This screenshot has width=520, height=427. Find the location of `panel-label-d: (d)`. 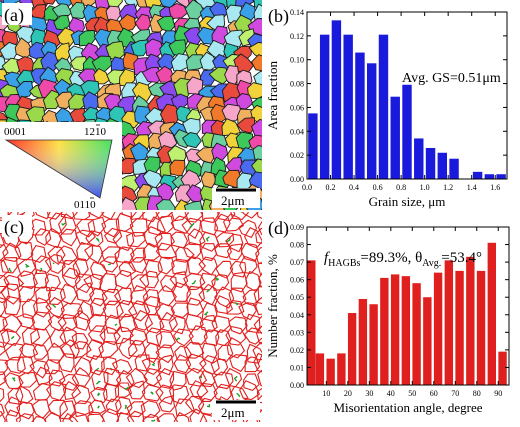

panel-label-d: (d) is located at coordinates (278, 228).